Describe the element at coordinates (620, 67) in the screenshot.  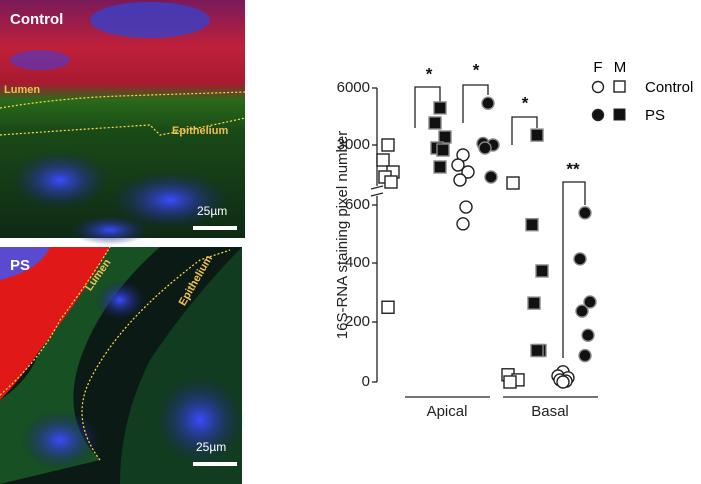
I see `legend-header: M` at that location.